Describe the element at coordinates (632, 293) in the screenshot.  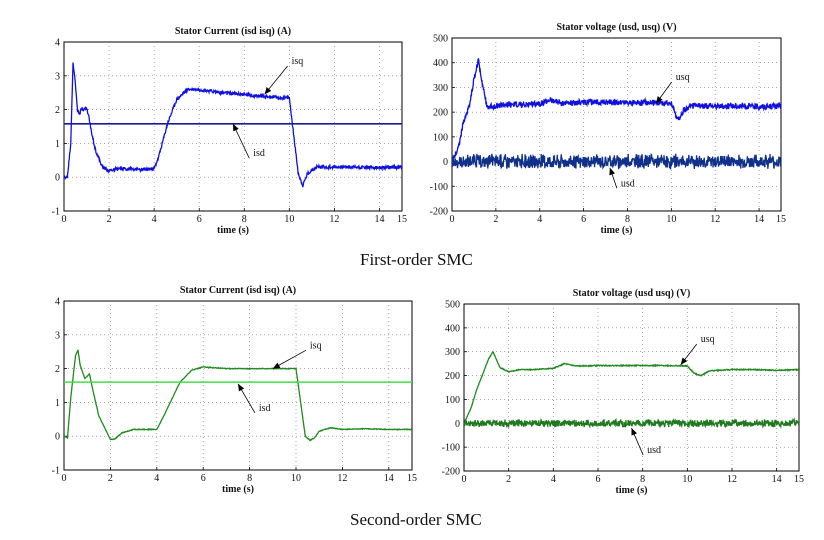
I see `chart-title: Stator voltage (usd usq) (V)` at that location.